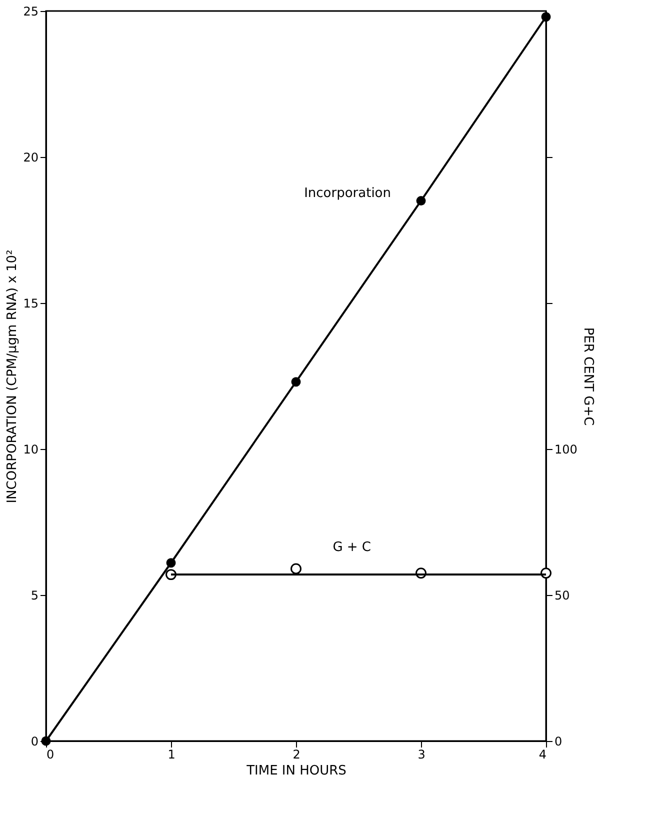 The height and width of the screenshot is (828, 645). What do you see at coordinates (542, 755) in the screenshot?
I see `x-tick-label: 4` at bounding box center [542, 755].